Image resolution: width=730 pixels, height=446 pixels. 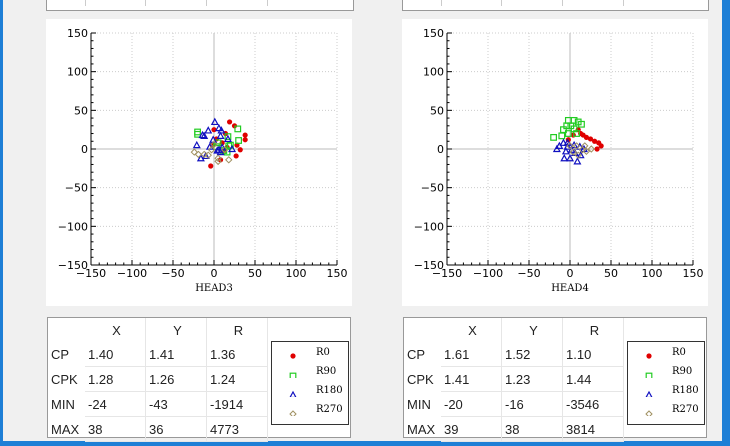 I want to click on stat-value: 1.61, so click(x=471, y=354).